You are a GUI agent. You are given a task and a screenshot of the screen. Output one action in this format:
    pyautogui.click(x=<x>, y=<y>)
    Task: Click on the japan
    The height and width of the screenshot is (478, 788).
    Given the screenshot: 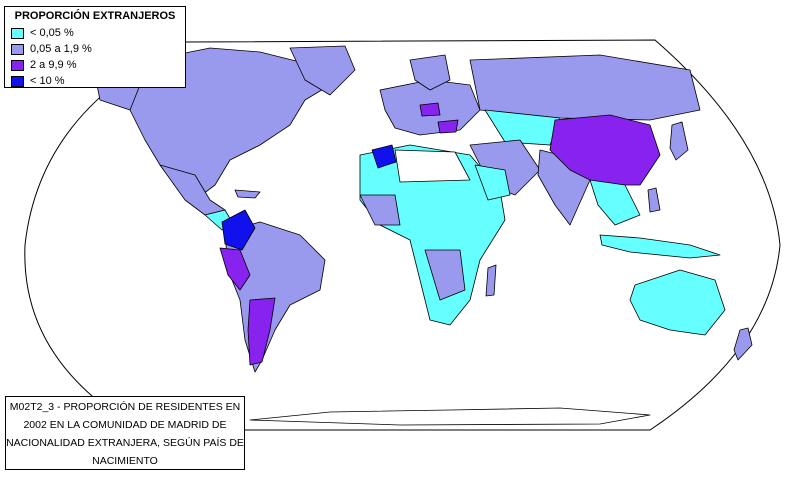 What is the action you would take?
    pyautogui.click(x=679, y=141)
    